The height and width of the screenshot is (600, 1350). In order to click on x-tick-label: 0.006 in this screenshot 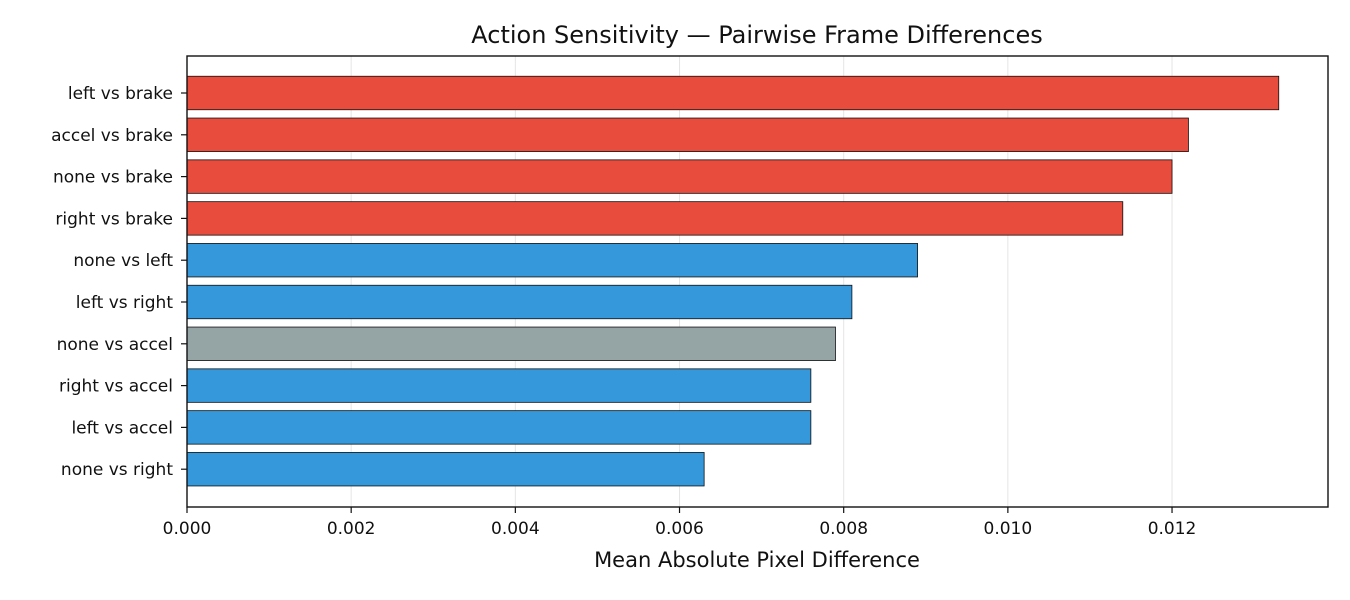, I will do `click(679, 529)`.